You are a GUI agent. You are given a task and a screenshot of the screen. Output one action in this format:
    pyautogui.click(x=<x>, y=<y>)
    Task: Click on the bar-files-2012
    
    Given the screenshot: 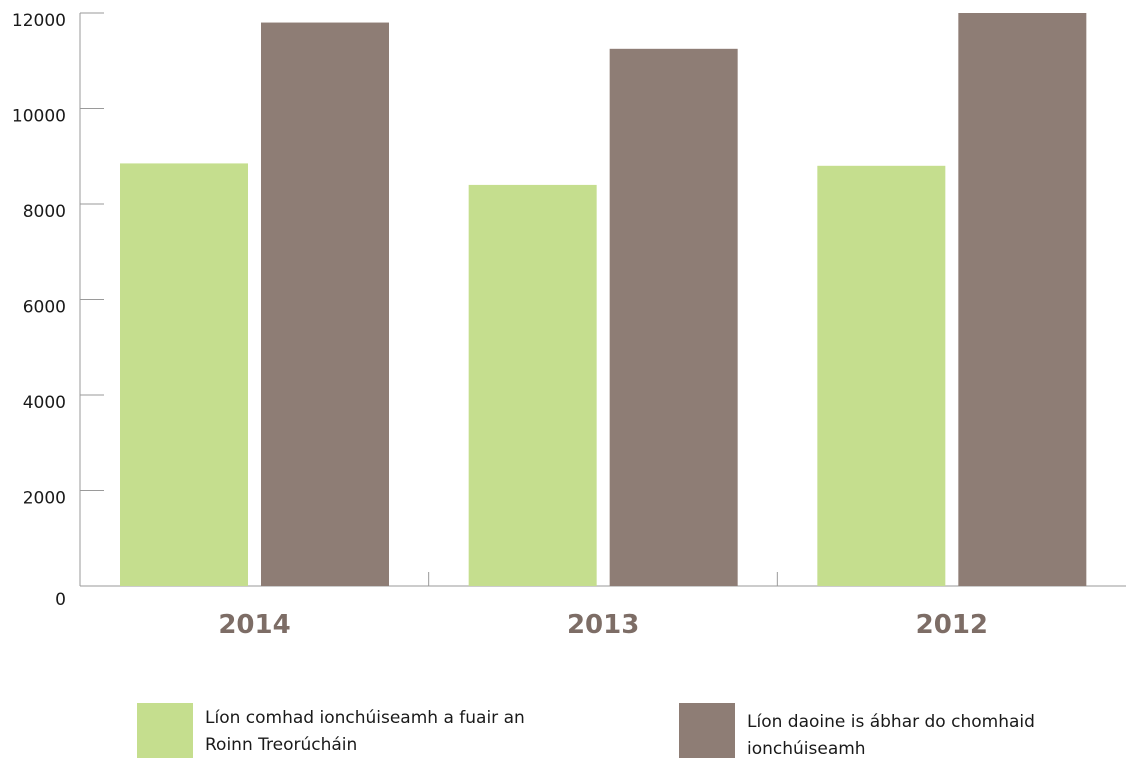 What is the action you would take?
    pyautogui.click(x=881, y=376)
    